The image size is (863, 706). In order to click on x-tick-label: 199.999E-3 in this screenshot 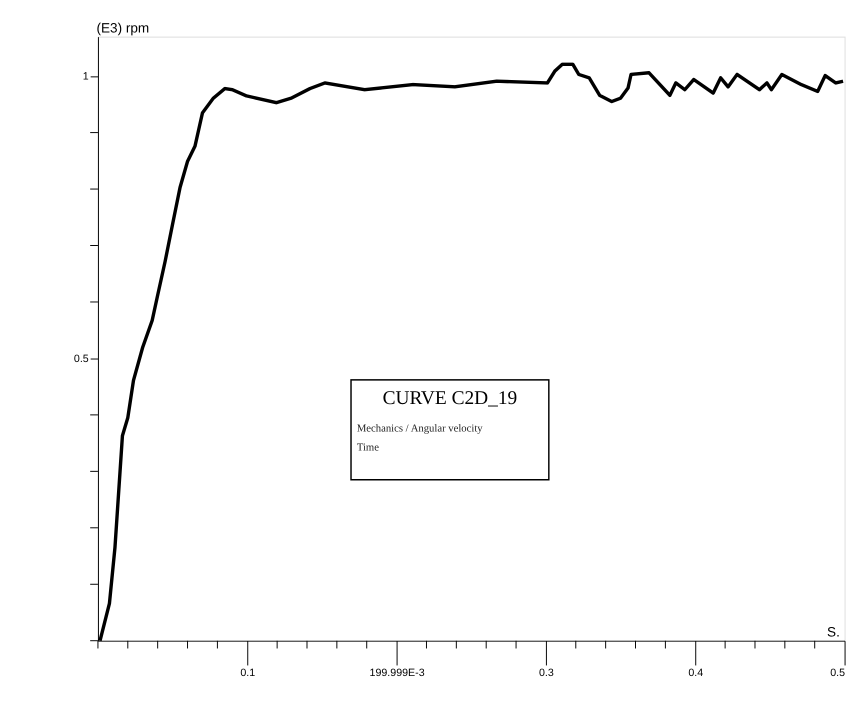, I will do `click(397, 673)`.